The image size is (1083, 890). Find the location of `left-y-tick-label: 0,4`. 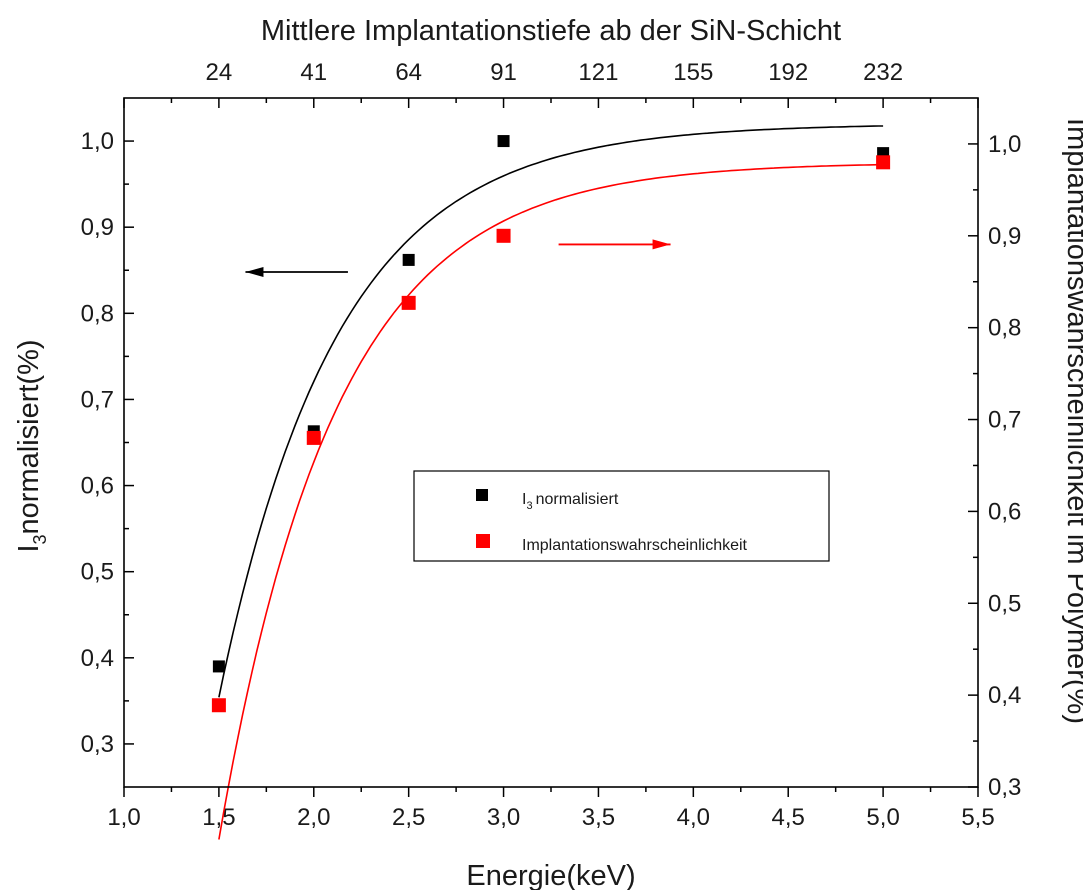

left-y-tick-label: 0,4 is located at coordinates (97, 658).